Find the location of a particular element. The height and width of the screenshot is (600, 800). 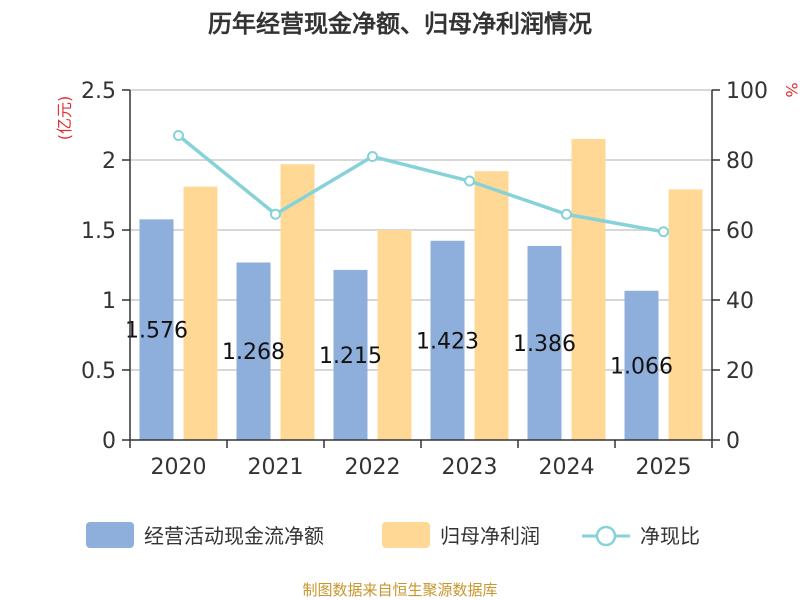

right-tick-label: 0 is located at coordinates (733, 441).